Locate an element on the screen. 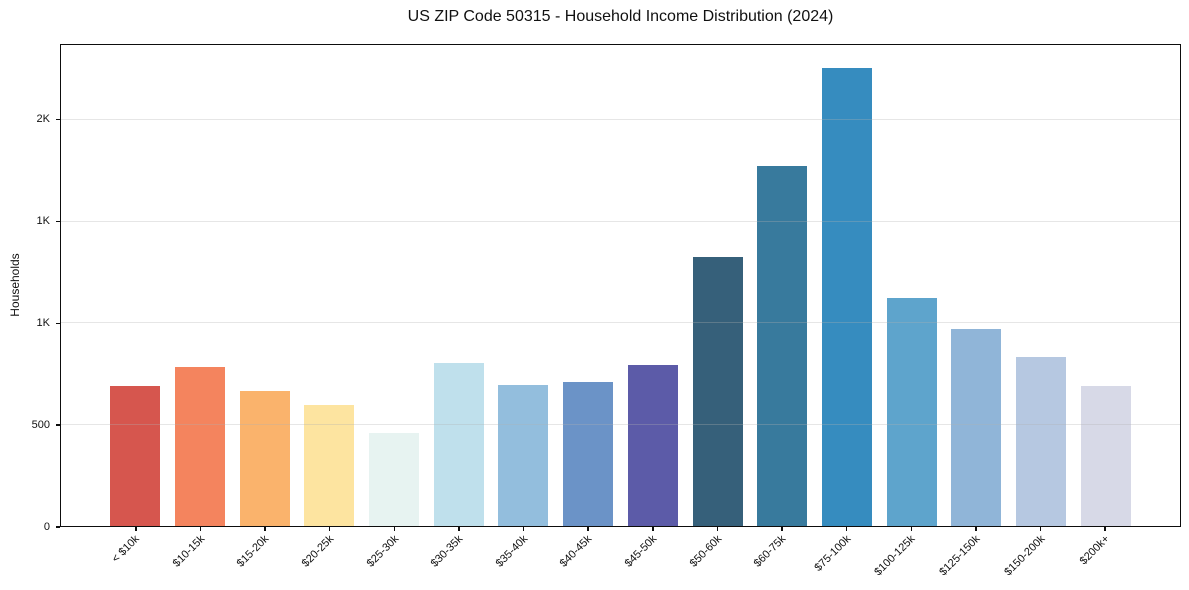 This screenshot has width=1189, height=590. bar-$100-125k is located at coordinates (911, 411).